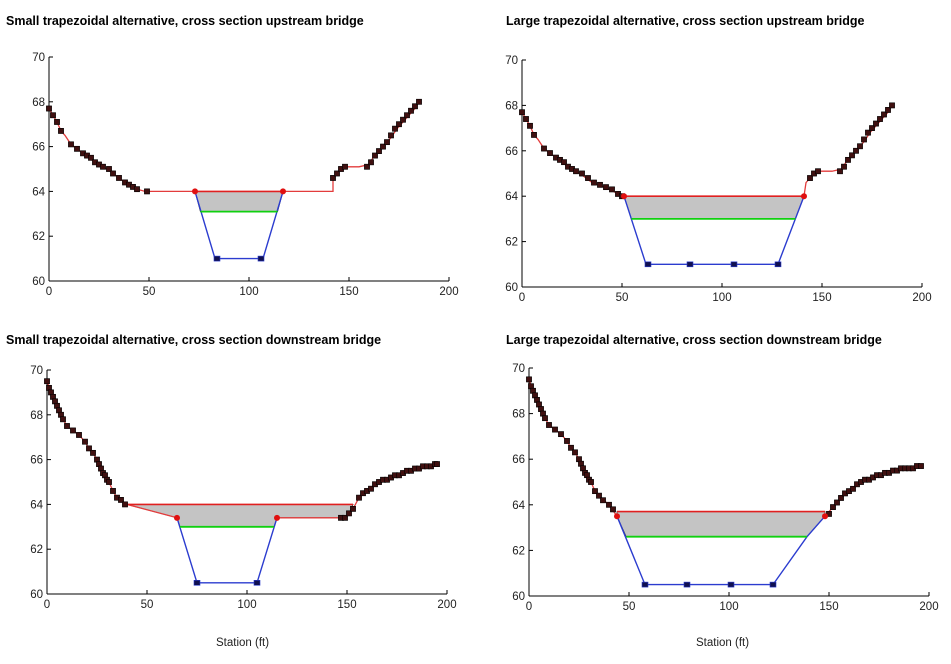 Image resolution: width=951 pixels, height=664 pixels. Describe the element at coordinates (243, 643) in the screenshot. I see `x-axis-label: Station (ft)` at that location.